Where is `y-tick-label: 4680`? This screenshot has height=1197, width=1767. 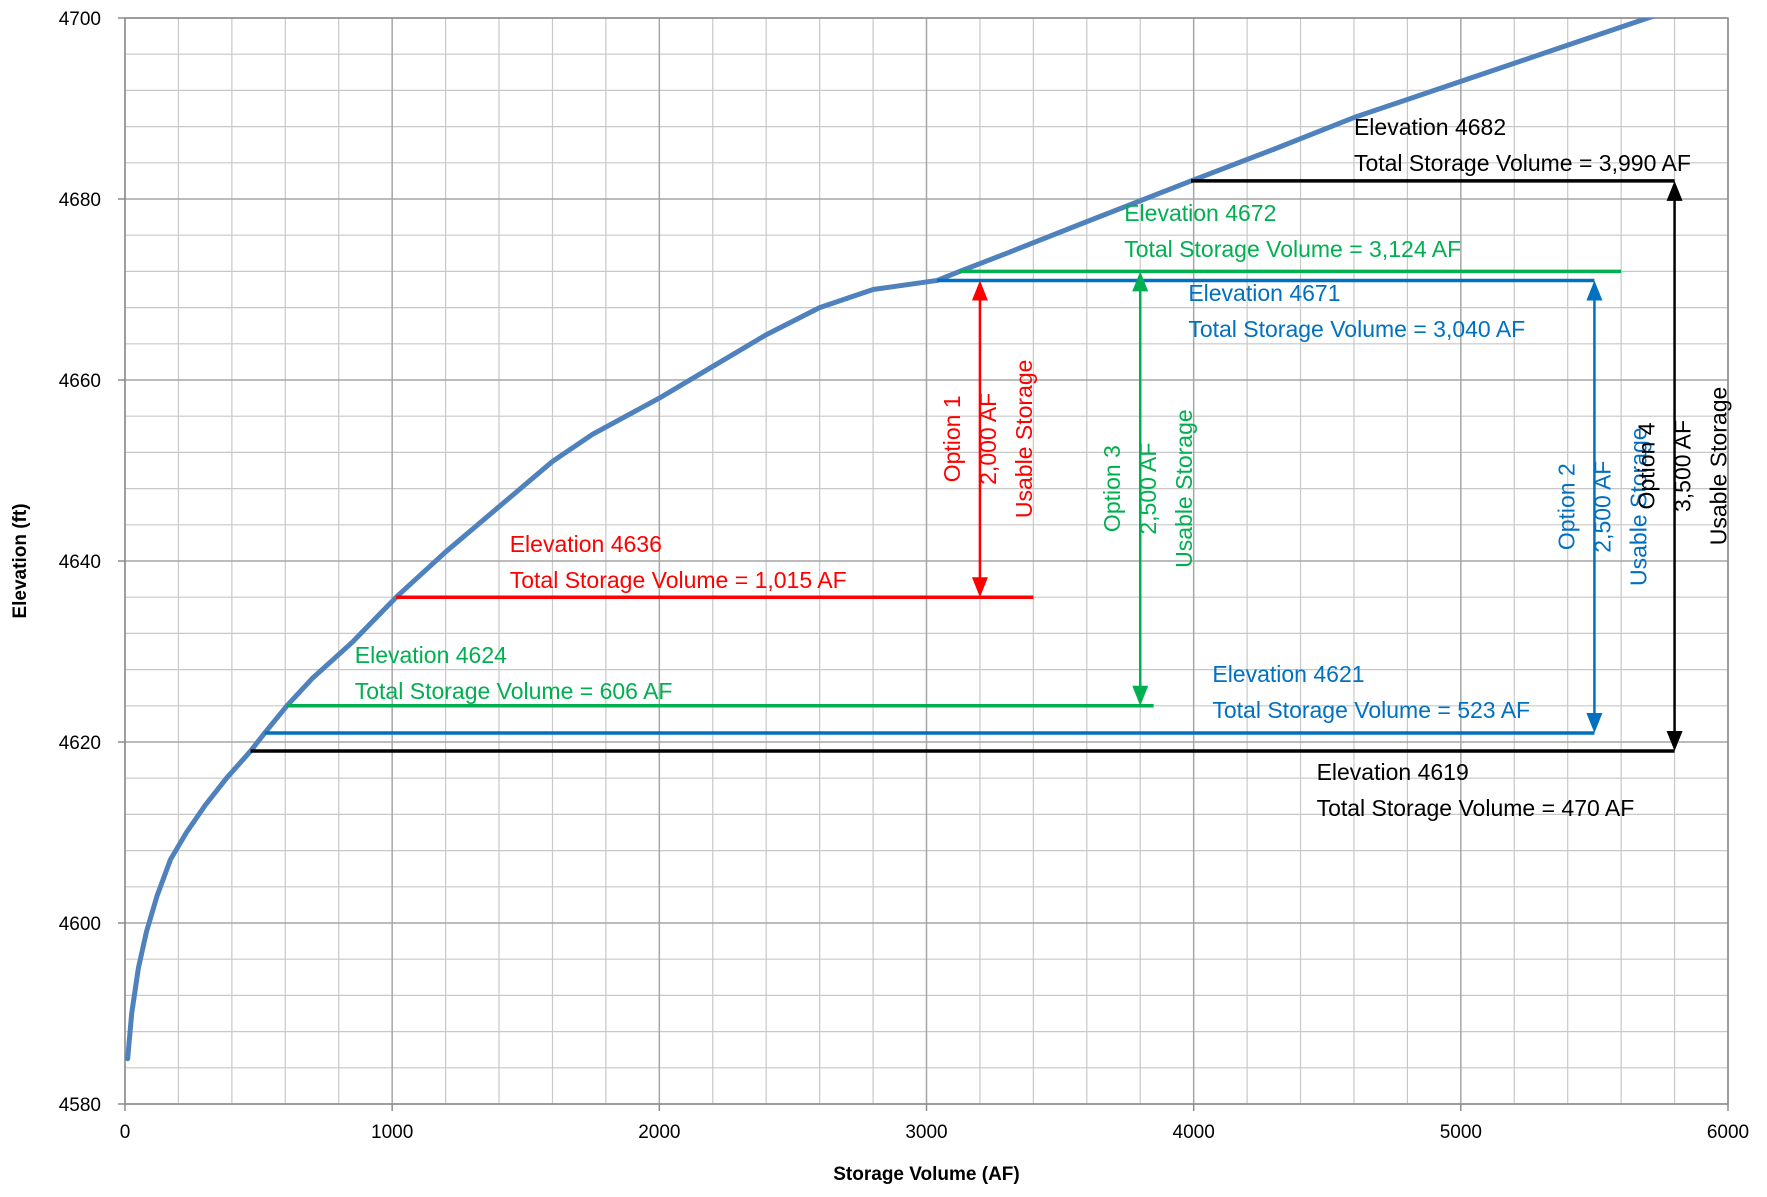 y-tick-label: 4680 is located at coordinates (80, 200).